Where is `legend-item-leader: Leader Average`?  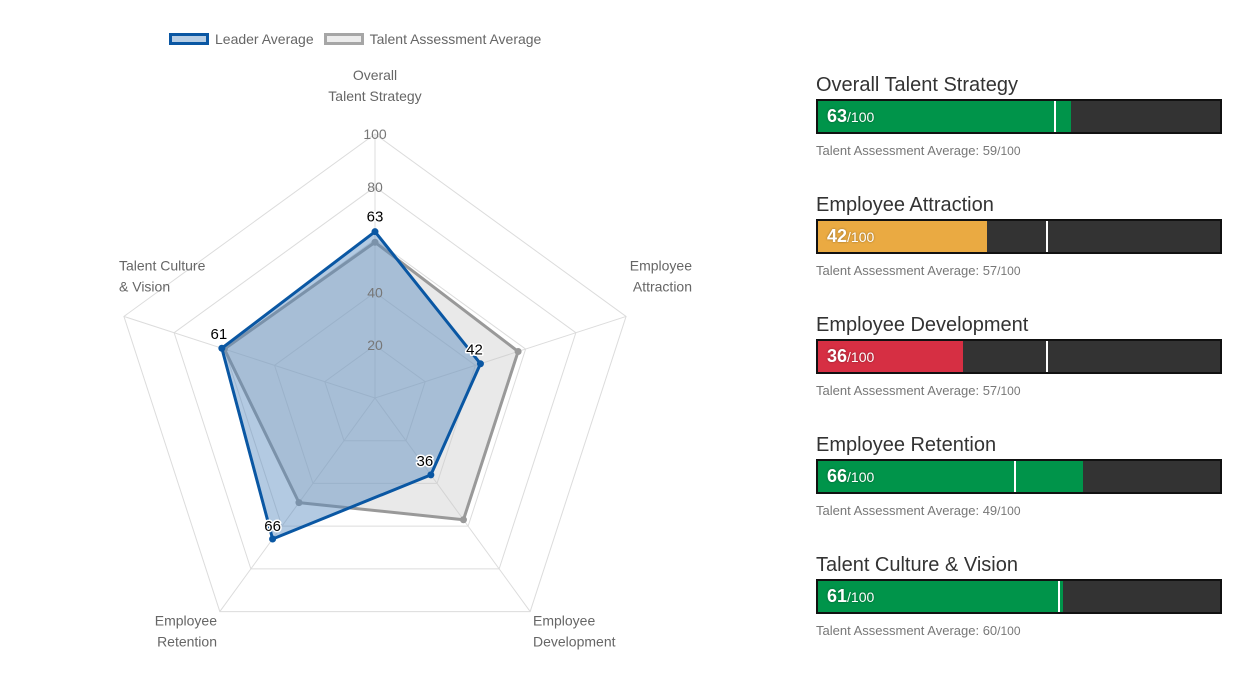 legend-item-leader: Leader Average is located at coordinates (241, 39).